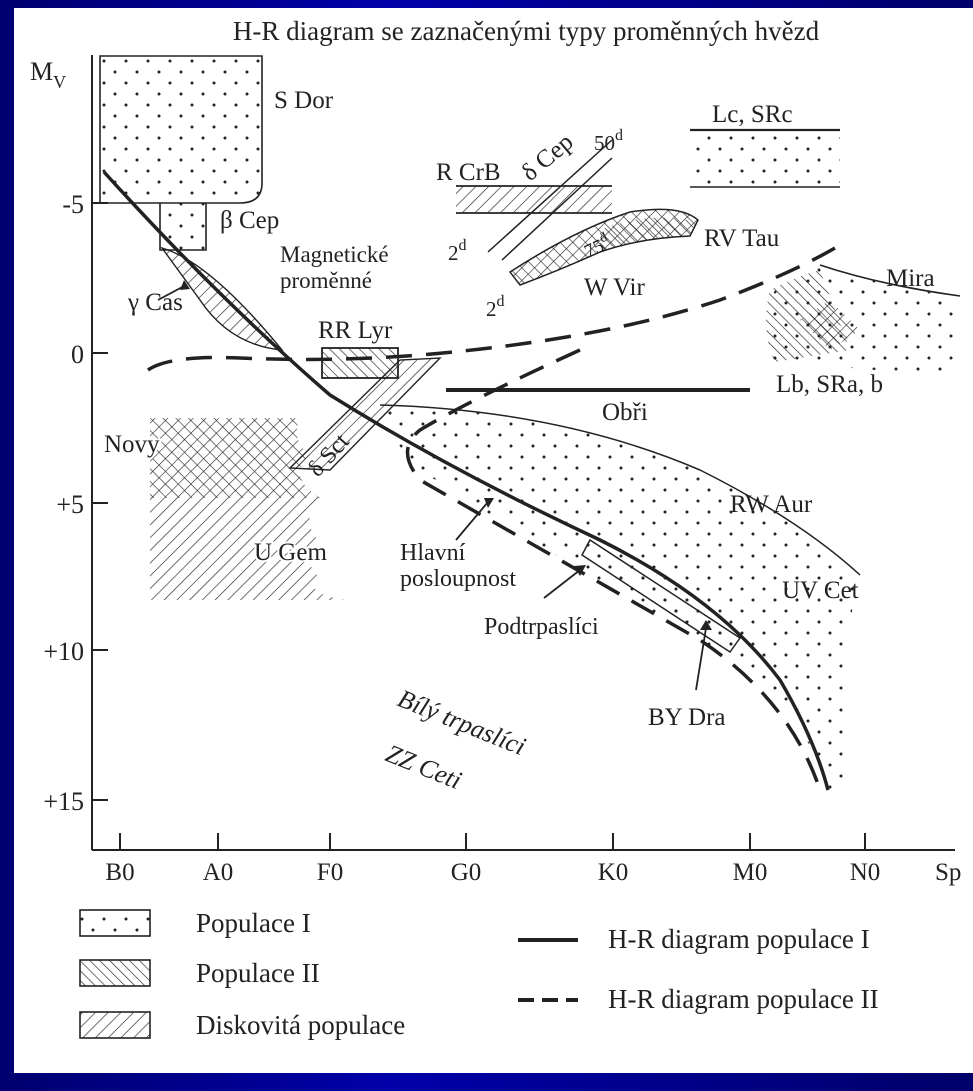 This screenshot has width=973, height=1091. What do you see at coordinates (330, 872) in the screenshot?
I see `x-tick-label: F0` at bounding box center [330, 872].